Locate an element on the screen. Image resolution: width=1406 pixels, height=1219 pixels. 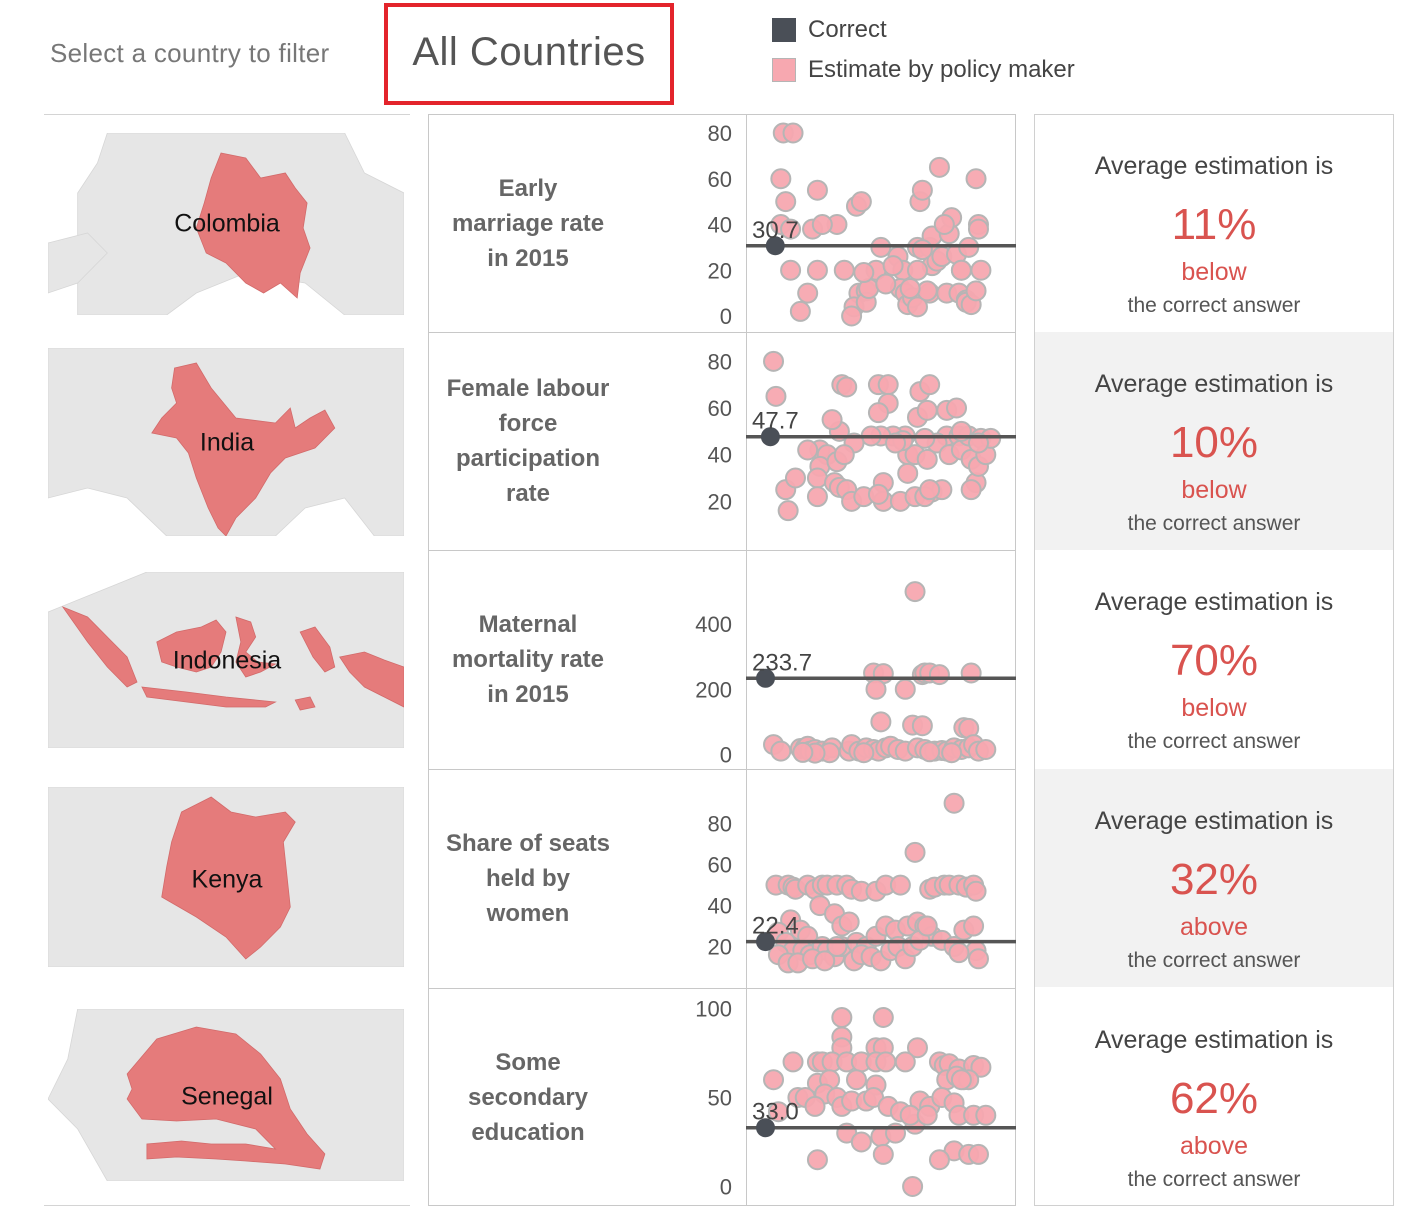
country-filter-value: All Countries is located at coordinates (529, 52).